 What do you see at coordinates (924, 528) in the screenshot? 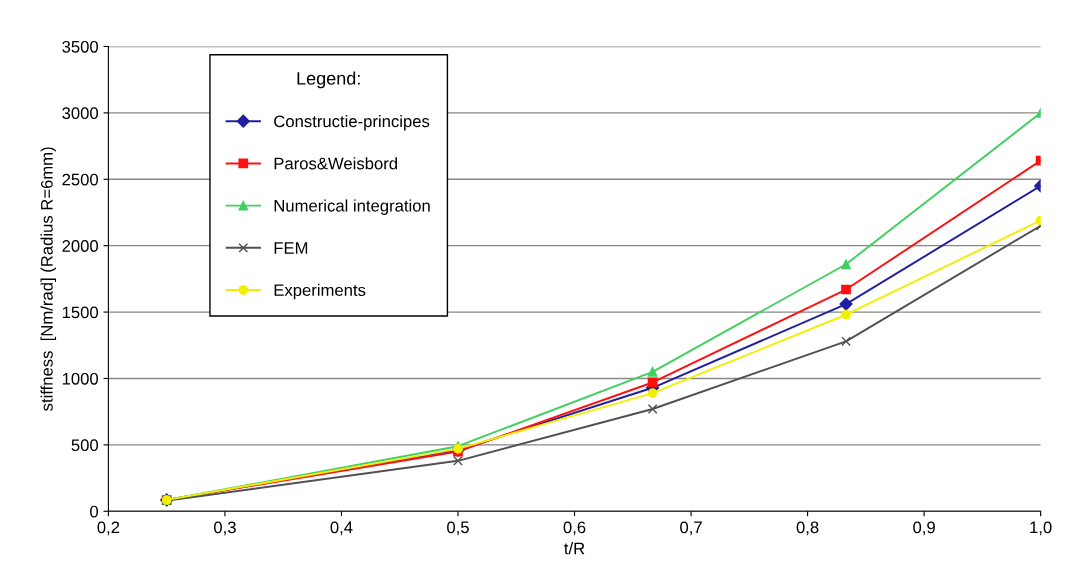
I see `x-tick-label: 0,9` at bounding box center [924, 528].